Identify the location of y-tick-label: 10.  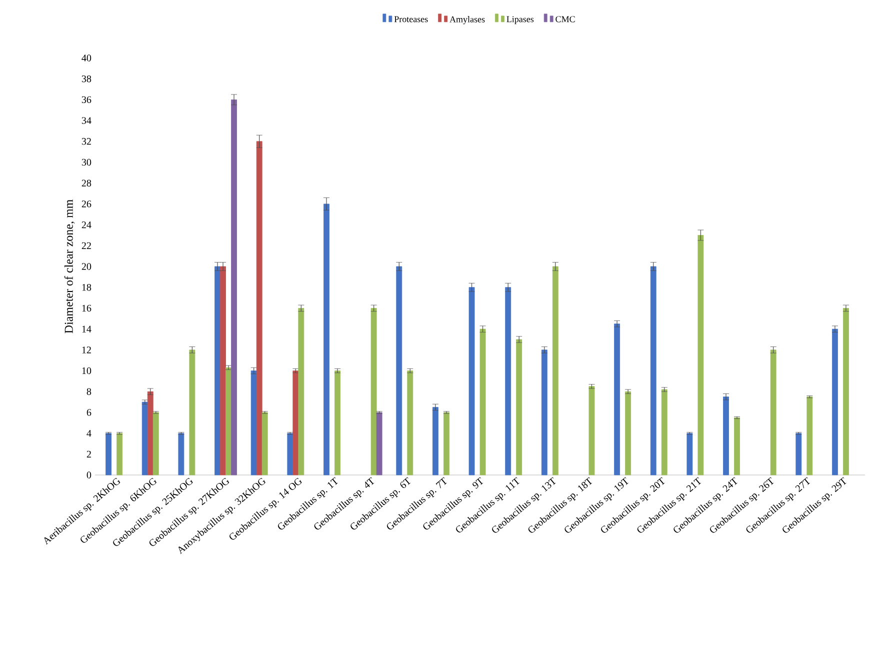
(87, 370).